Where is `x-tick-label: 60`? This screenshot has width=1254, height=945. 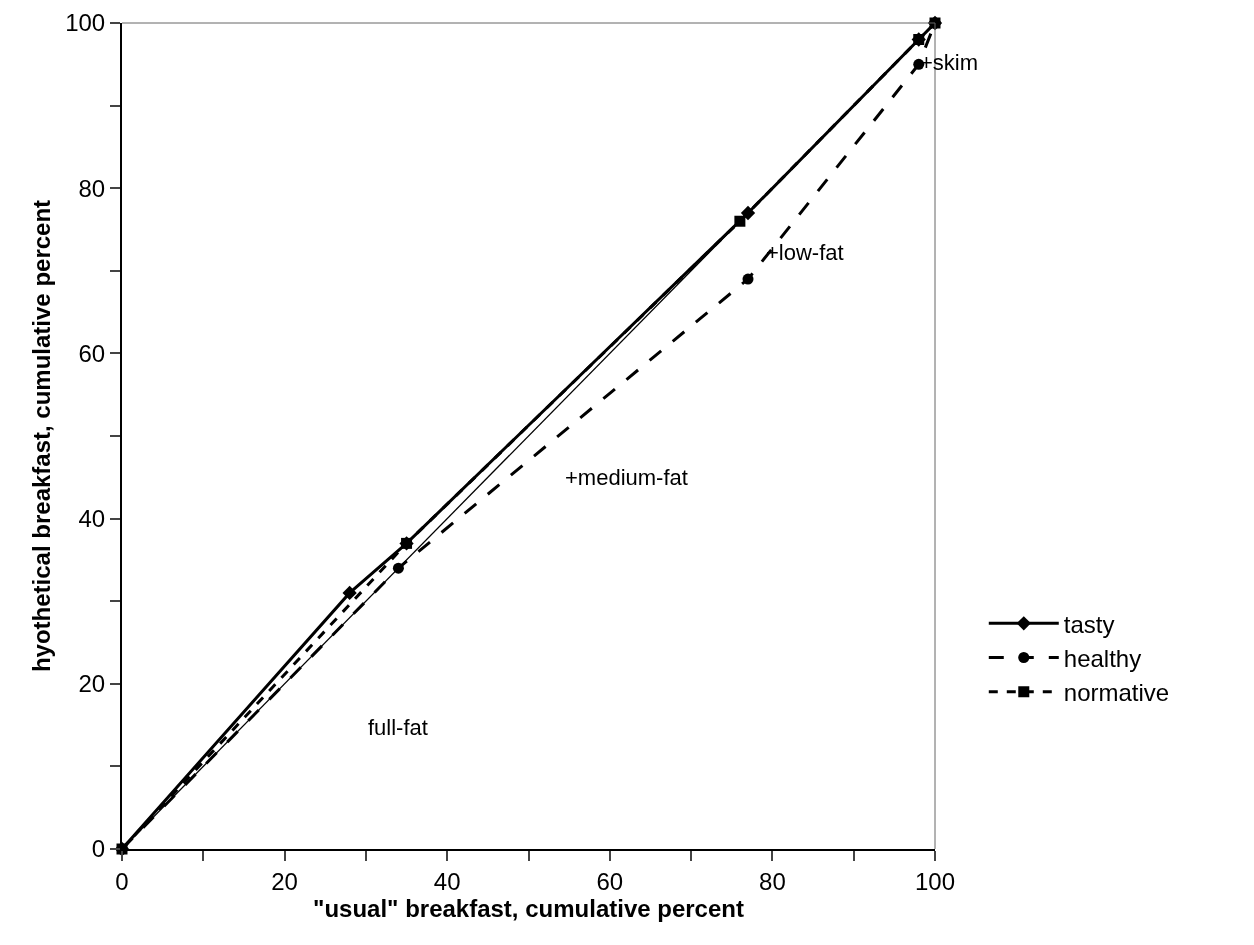 x-tick-label: 60 is located at coordinates (610, 881).